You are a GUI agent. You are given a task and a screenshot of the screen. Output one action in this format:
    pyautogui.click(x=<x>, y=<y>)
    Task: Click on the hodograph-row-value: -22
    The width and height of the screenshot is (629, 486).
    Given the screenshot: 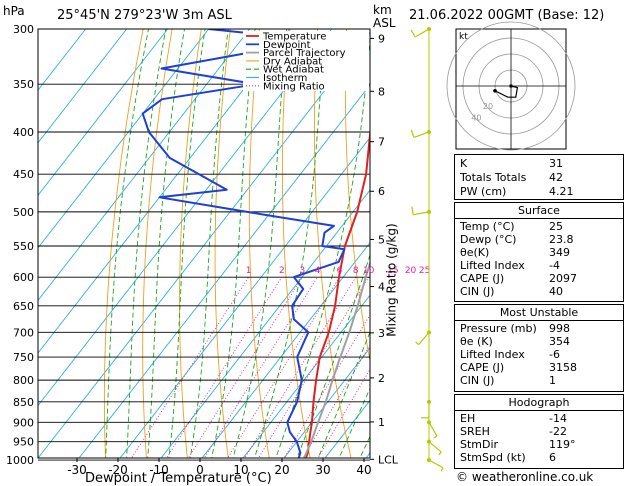 What is the action you would take?
    pyautogui.click(x=558, y=431)
    